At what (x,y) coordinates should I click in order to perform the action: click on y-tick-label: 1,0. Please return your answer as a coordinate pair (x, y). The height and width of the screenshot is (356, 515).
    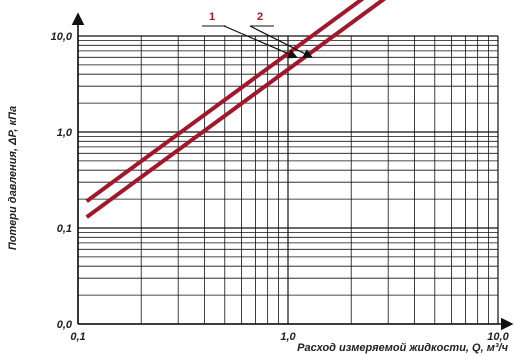
    Looking at the image, I should click on (65, 133).